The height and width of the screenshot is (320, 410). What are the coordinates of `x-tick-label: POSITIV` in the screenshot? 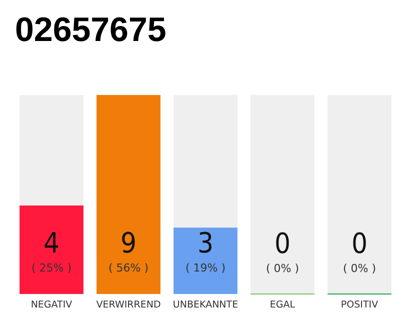 It's located at (359, 305).